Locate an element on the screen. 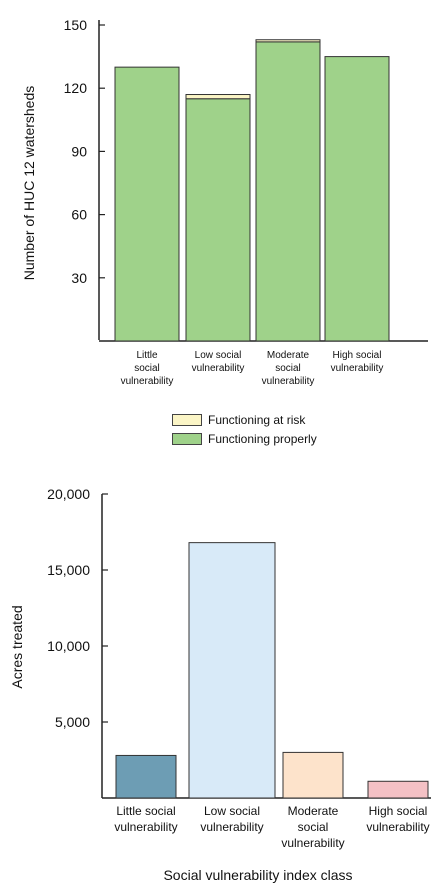  x-tick-label: Little social is located at coordinates (145, 811).